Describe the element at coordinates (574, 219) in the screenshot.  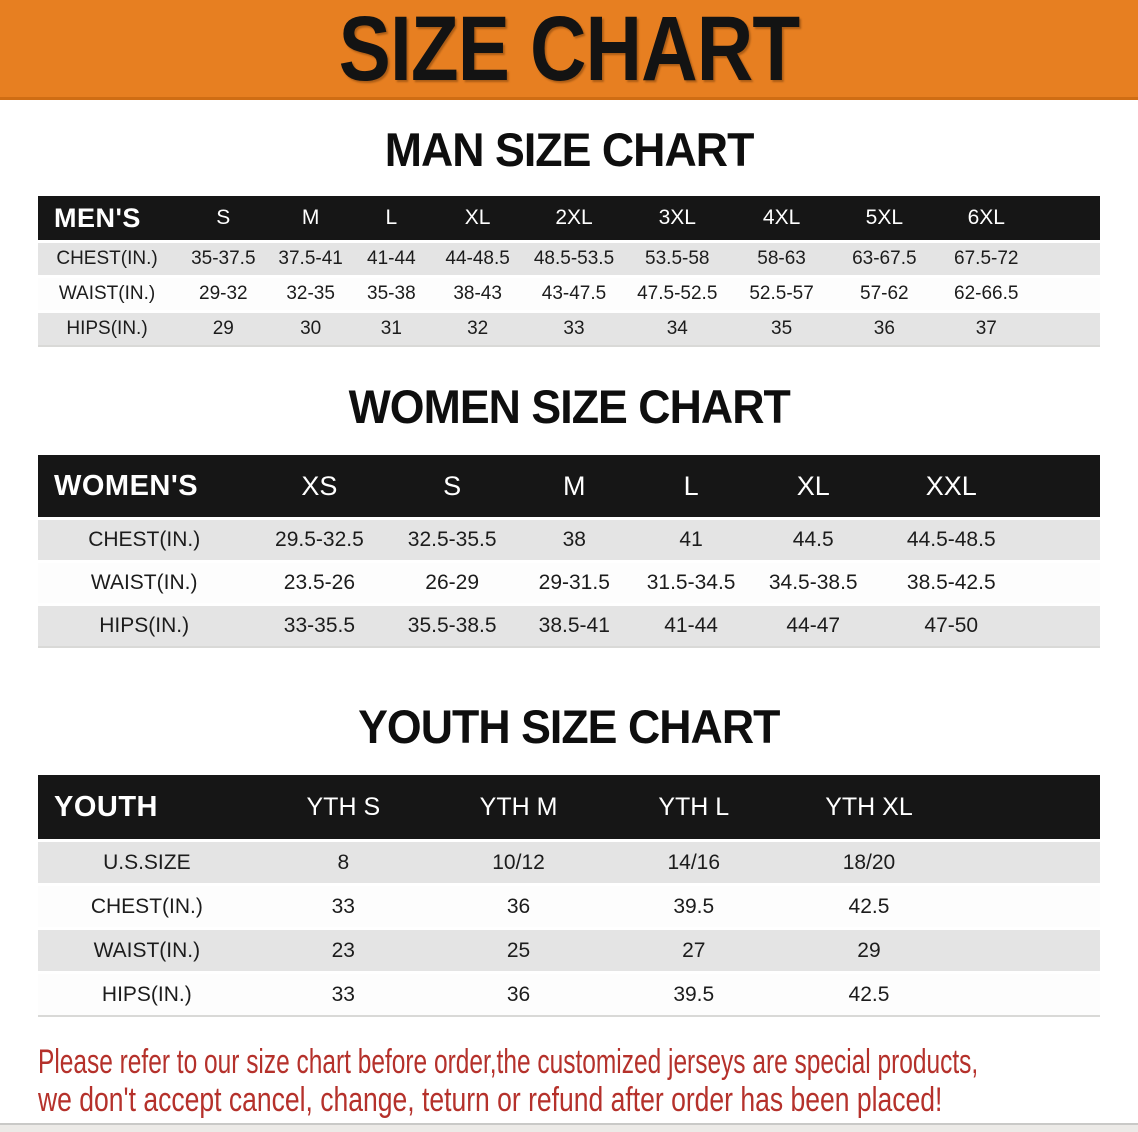
I see `column-header: 2XL` at that location.